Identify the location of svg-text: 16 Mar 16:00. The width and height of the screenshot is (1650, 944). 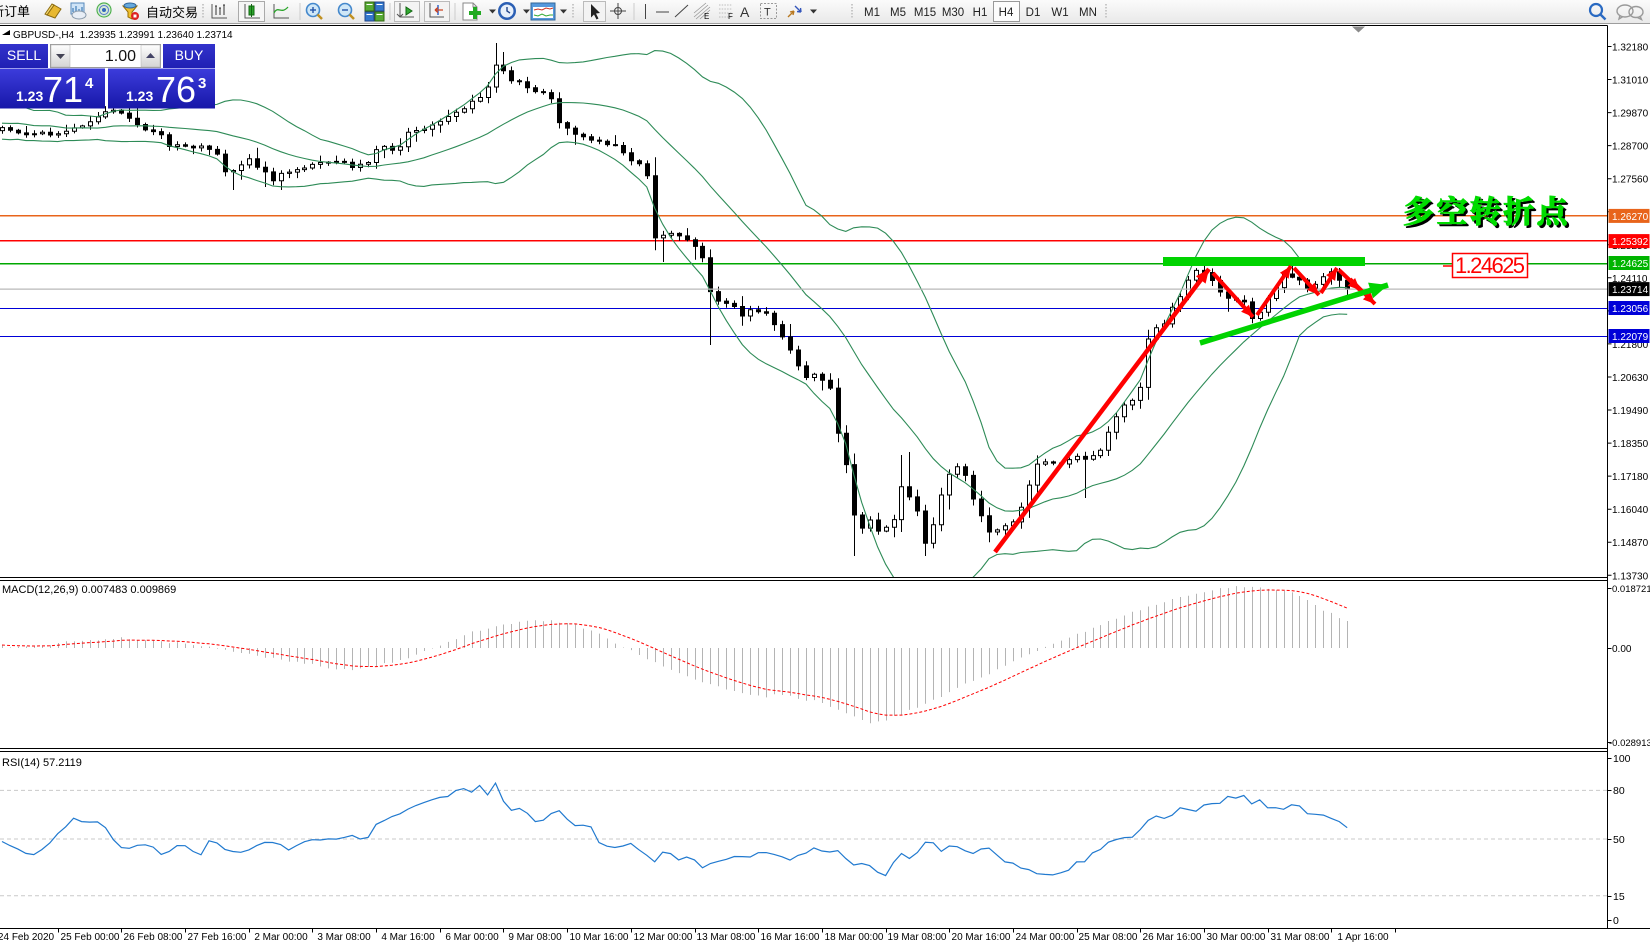
(790, 937).